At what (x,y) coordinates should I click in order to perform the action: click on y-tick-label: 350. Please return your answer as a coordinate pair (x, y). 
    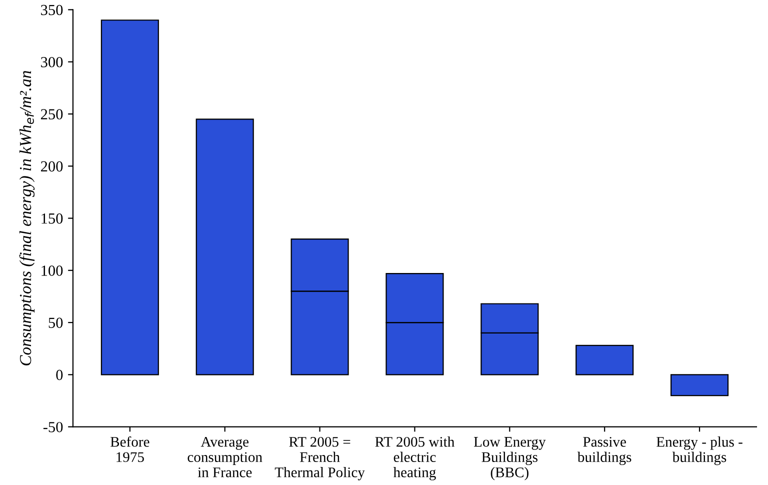
    Looking at the image, I should click on (52, 10).